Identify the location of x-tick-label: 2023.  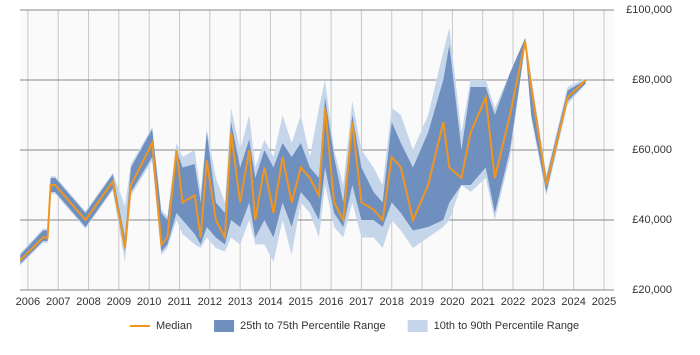
(543, 302).